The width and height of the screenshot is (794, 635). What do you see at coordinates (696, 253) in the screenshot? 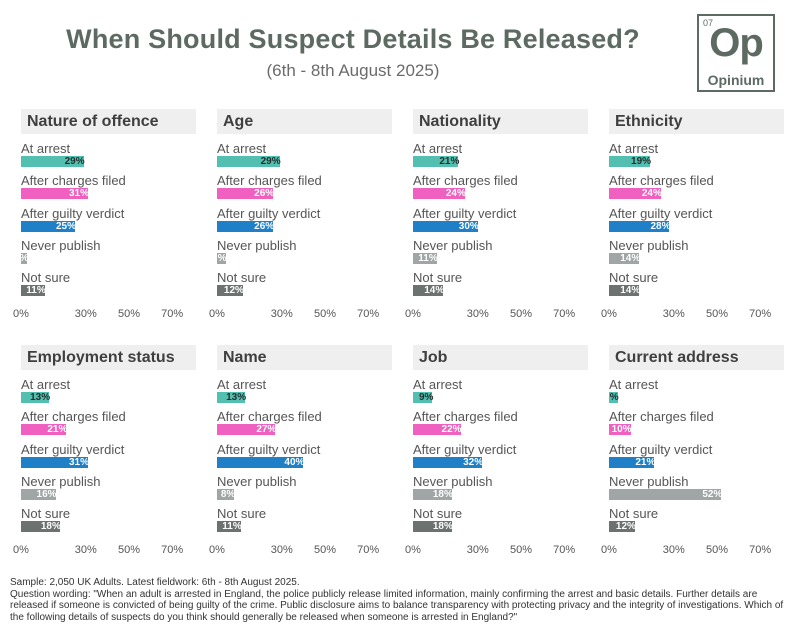
I see `bar-row-never-publish: Never publish 14%` at bounding box center [696, 253].